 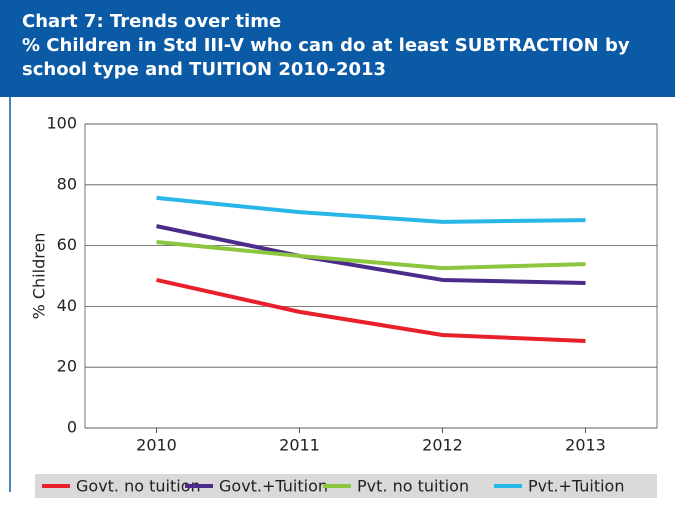 I want to click on x-tick-label: 2013, so click(x=585, y=445).